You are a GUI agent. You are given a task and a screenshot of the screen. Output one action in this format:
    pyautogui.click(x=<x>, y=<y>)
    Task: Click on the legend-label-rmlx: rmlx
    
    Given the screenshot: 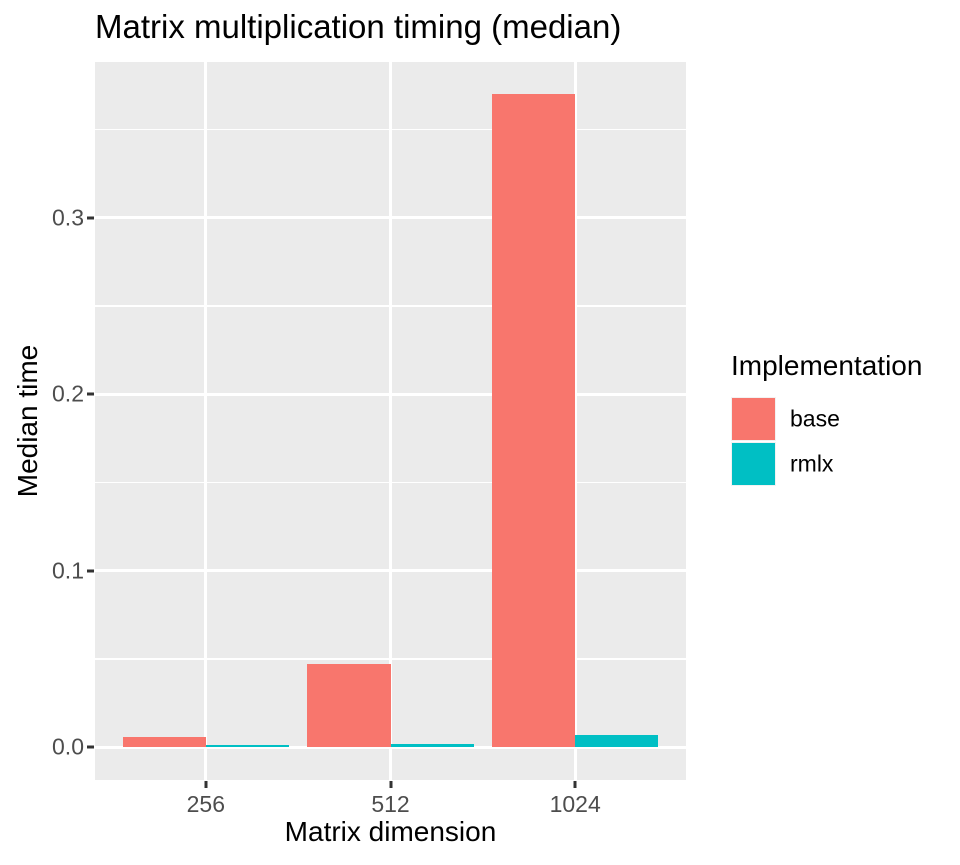 What is the action you would take?
    pyautogui.click(x=812, y=463)
    